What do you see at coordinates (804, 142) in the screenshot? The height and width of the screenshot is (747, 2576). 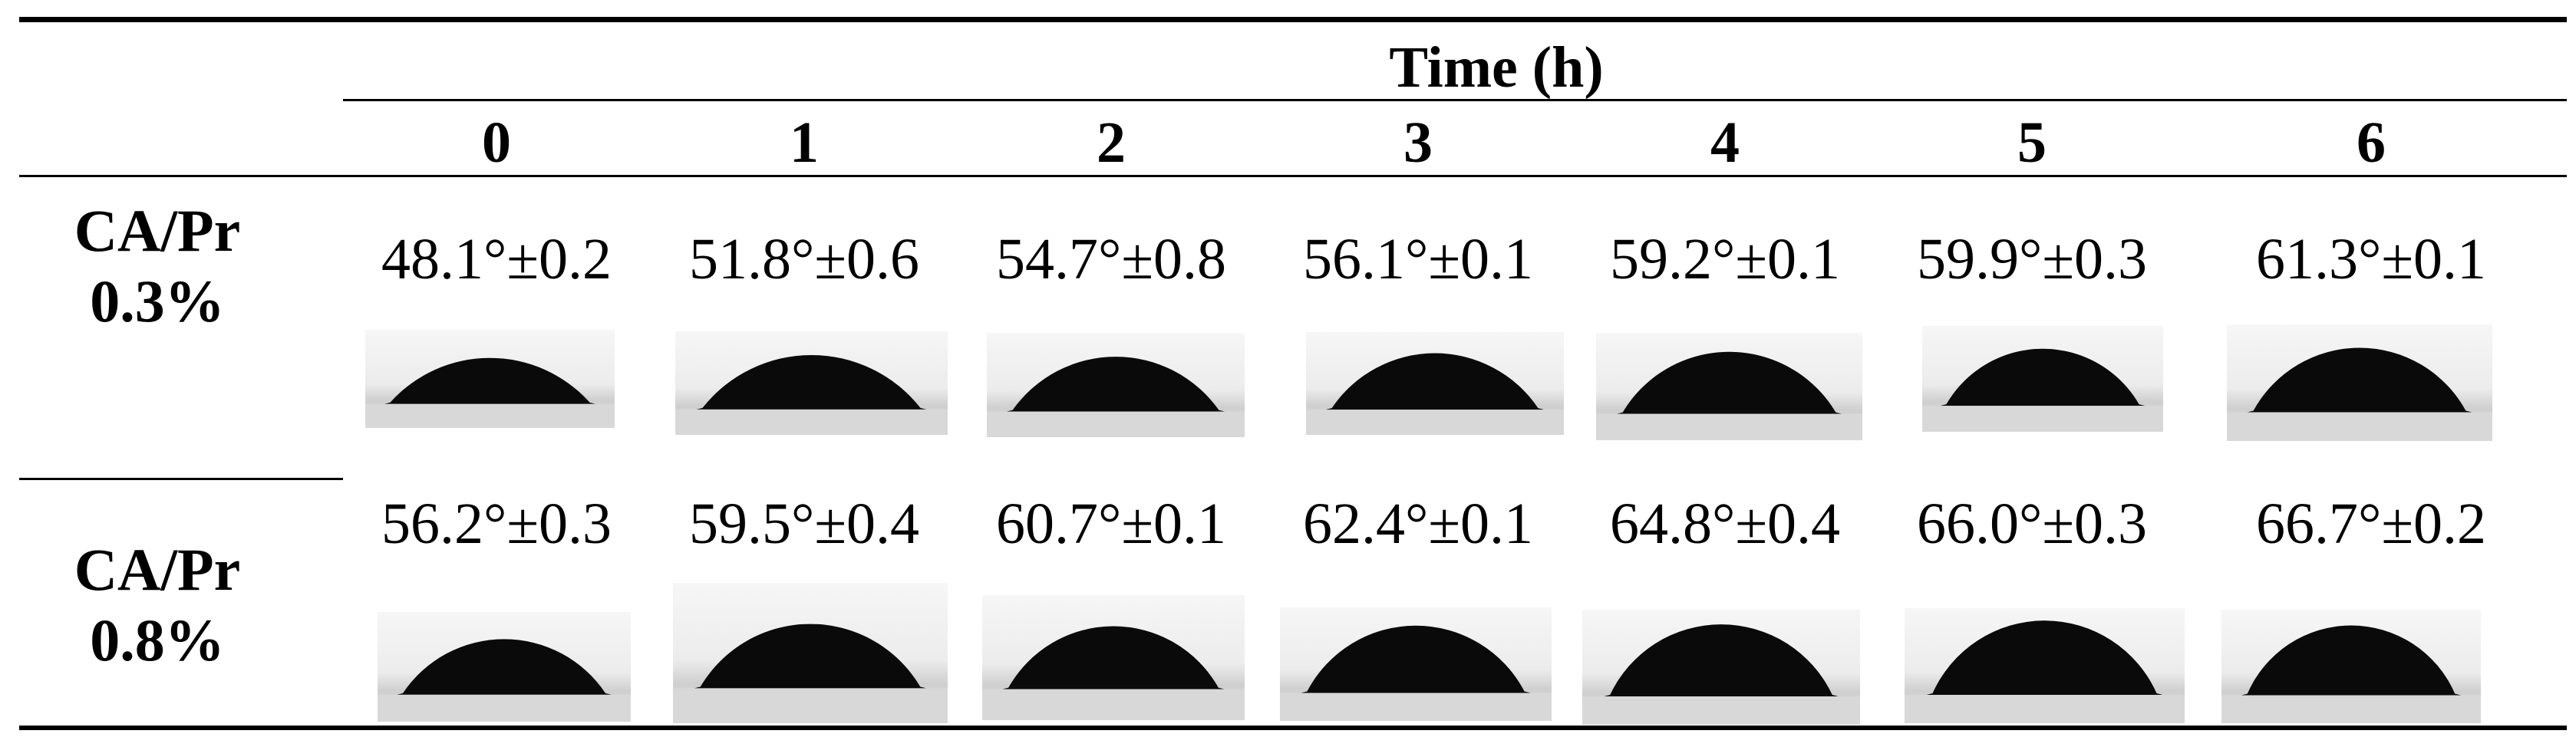 I see `column-header-1: 1` at bounding box center [804, 142].